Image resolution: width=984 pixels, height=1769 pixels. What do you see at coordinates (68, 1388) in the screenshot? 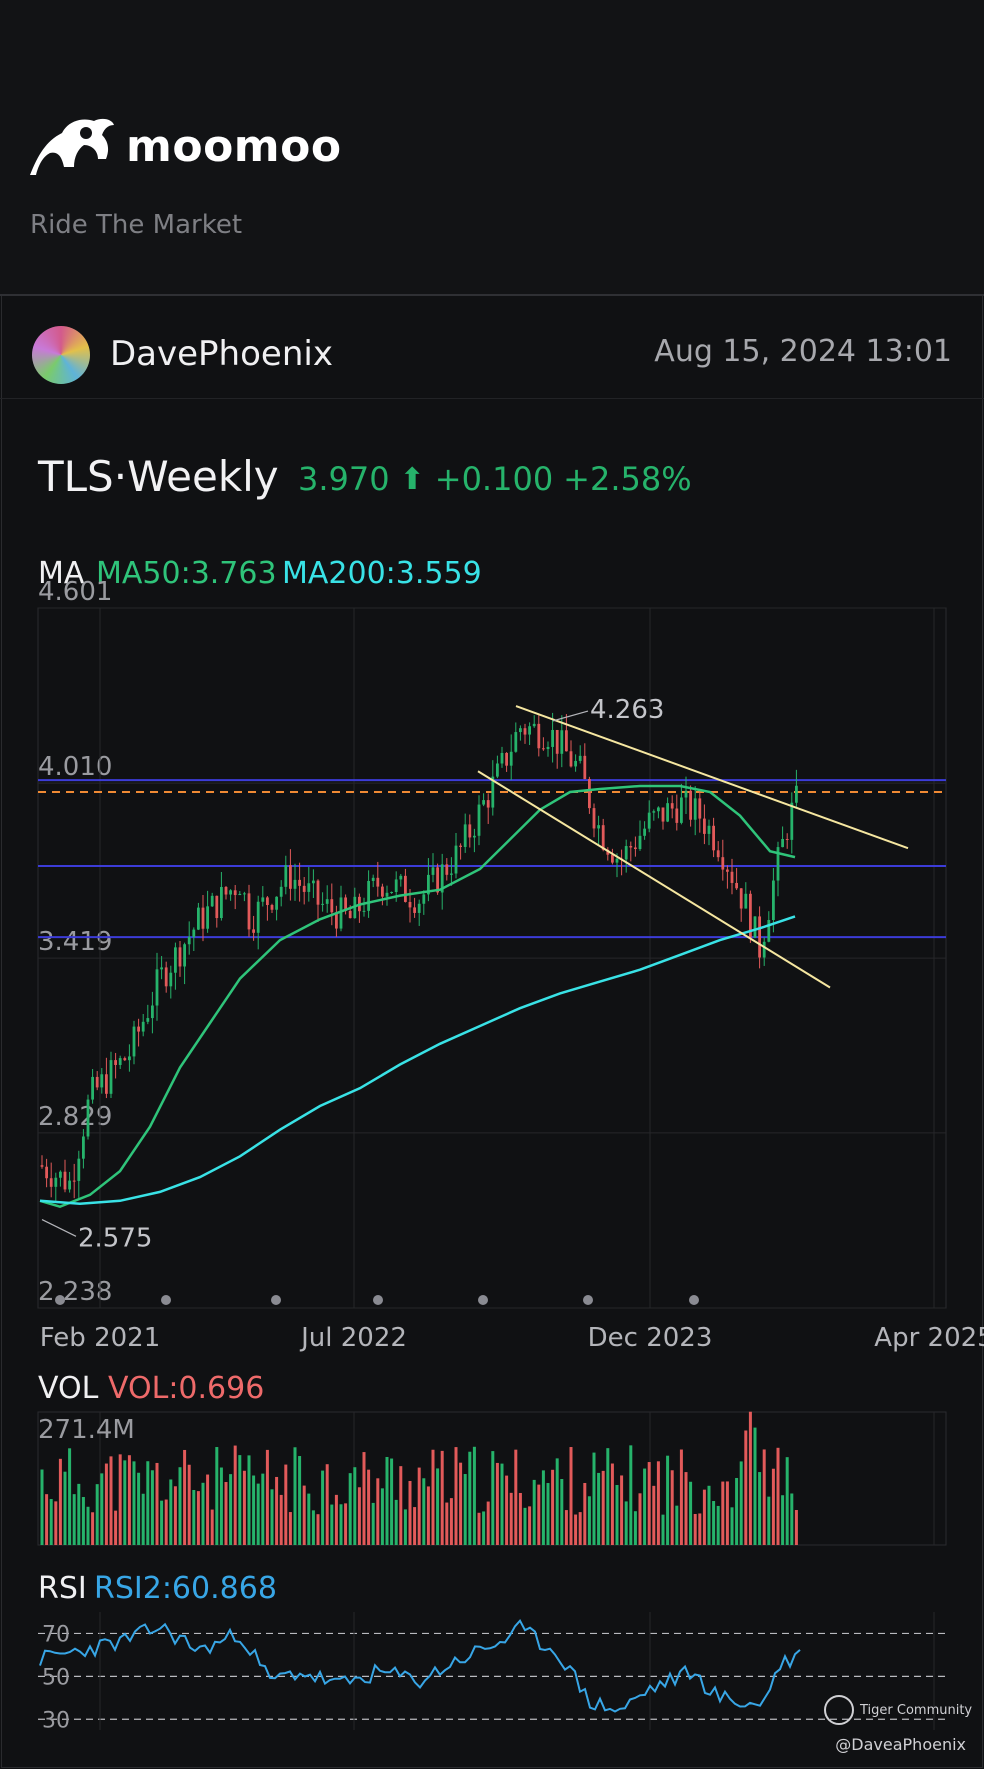
I see `vol-label: VOL` at bounding box center [68, 1388].